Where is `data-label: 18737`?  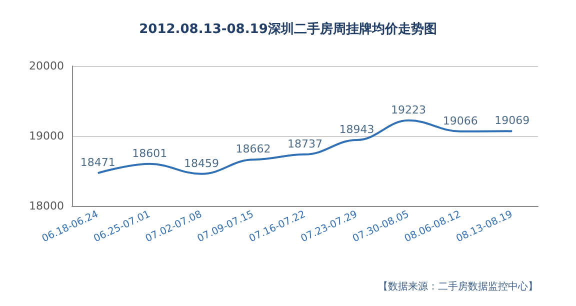
data-label: 18737 is located at coordinates (305, 143).